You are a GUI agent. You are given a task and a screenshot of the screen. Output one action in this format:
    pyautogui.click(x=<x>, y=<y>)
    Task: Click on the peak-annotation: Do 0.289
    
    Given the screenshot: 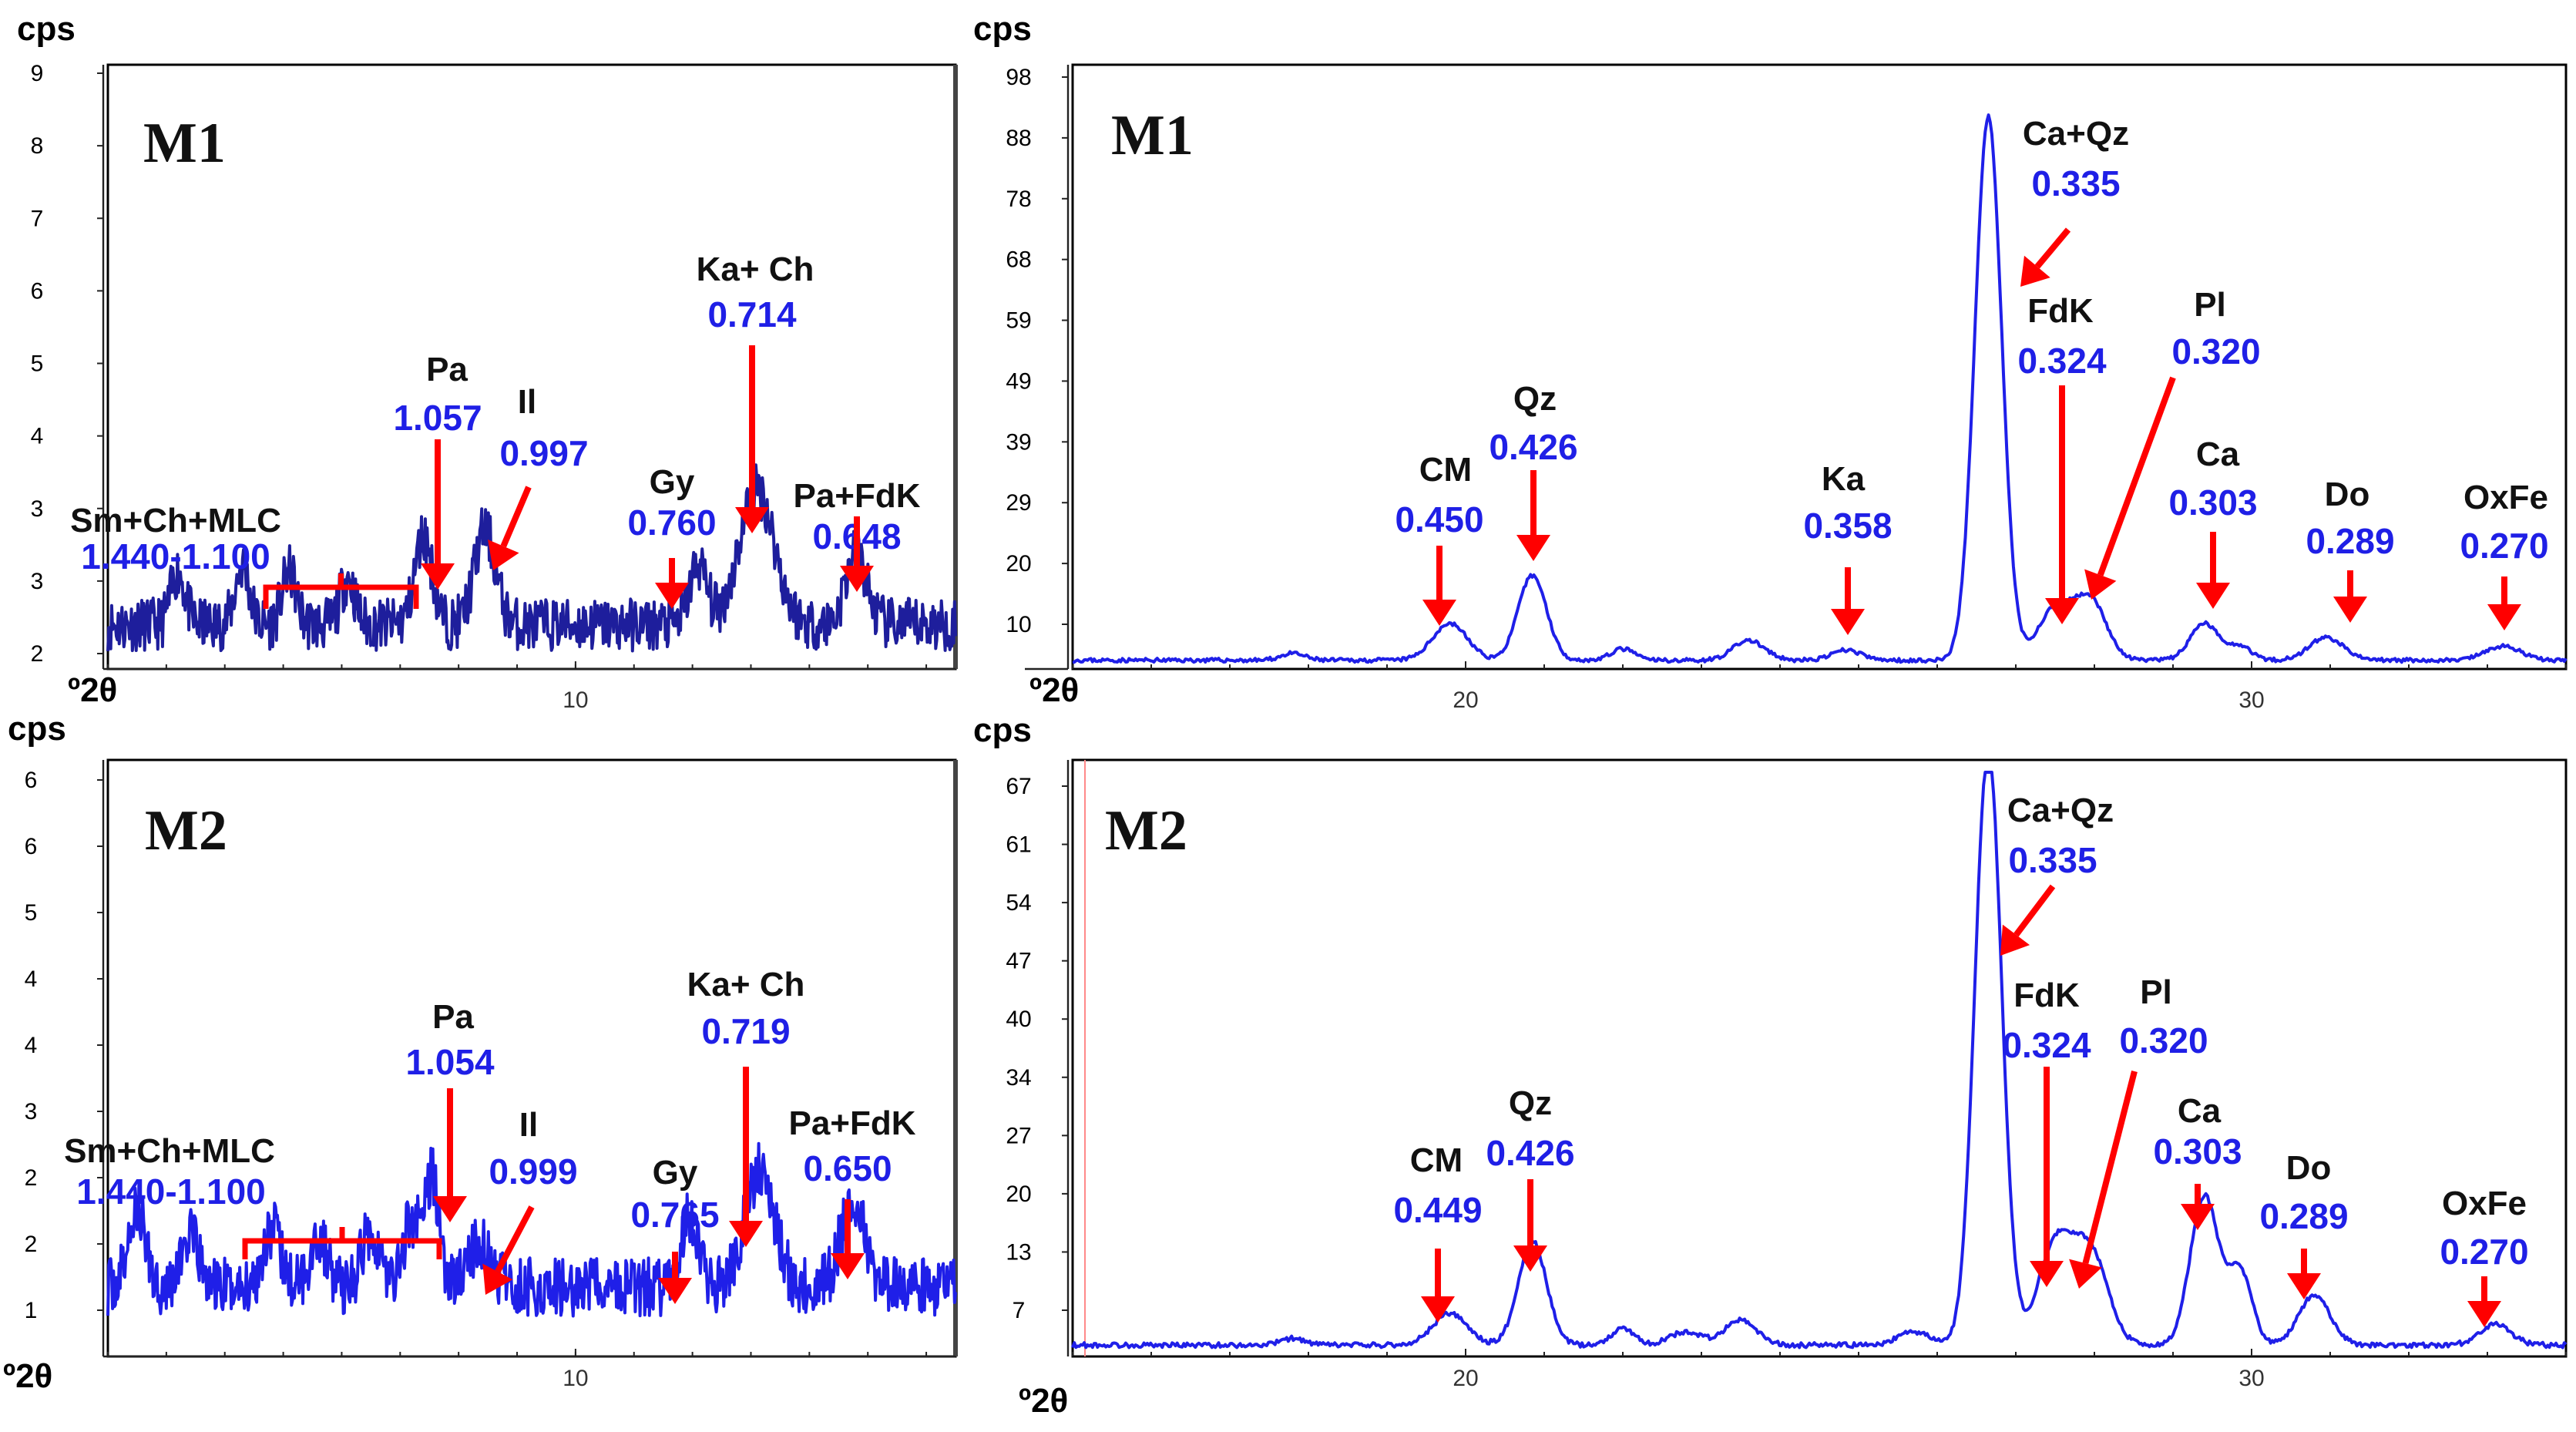 What is the action you would take?
    pyautogui.click(x=2304, y=1224)
    